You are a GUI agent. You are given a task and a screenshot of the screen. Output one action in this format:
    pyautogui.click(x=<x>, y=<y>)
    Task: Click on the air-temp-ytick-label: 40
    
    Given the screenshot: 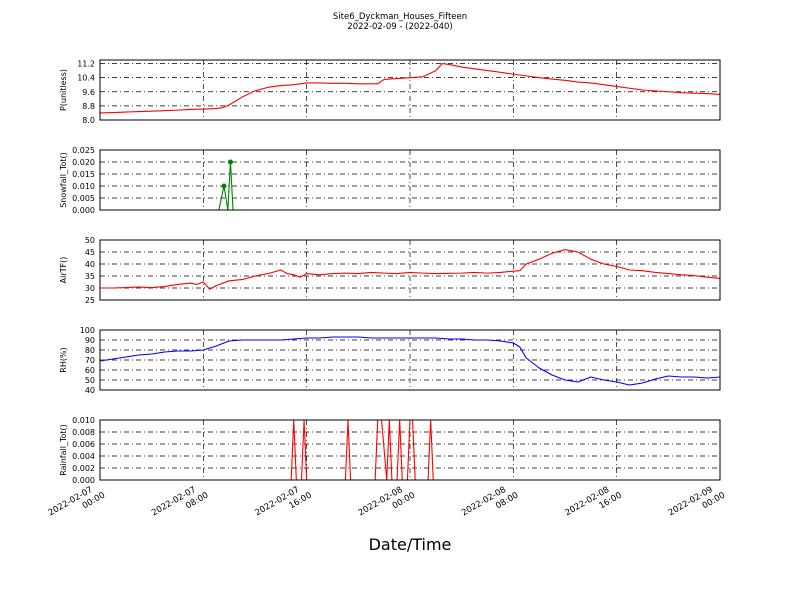 What is the action you would take?
    pyautogui.click(x=90, y=264)
    